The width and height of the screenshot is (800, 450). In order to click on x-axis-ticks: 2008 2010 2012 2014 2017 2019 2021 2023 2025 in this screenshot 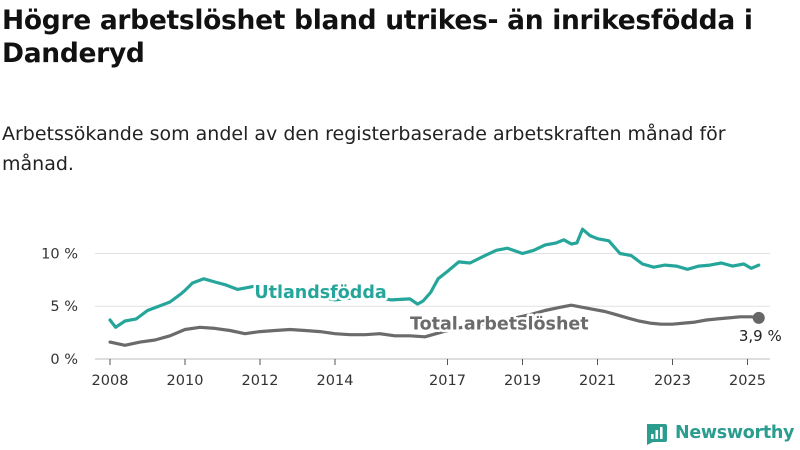, I will do `click(429, 374)`.